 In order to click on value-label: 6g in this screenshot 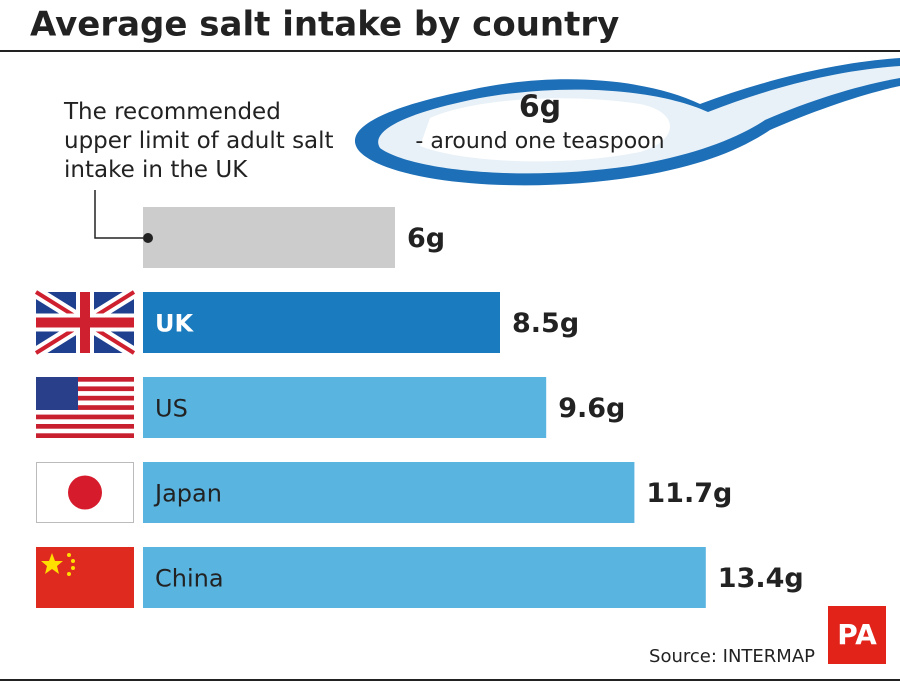, I will do `click(426, 238)`.